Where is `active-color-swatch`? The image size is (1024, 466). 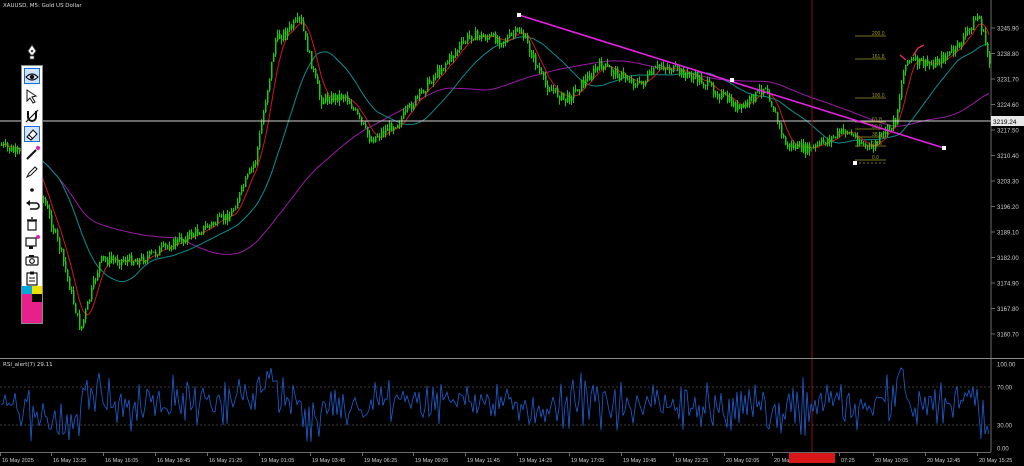 active-color-swatch is located at coordinates (32, 312).